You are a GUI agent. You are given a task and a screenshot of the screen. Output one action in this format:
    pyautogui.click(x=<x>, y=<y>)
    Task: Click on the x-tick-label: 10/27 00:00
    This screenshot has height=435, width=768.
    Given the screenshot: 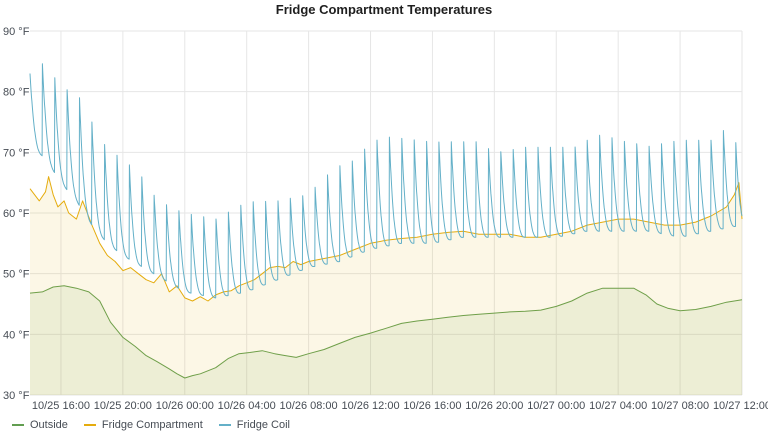 What is the action you would take?
    pyautogui.click(x=556, y=406)
    